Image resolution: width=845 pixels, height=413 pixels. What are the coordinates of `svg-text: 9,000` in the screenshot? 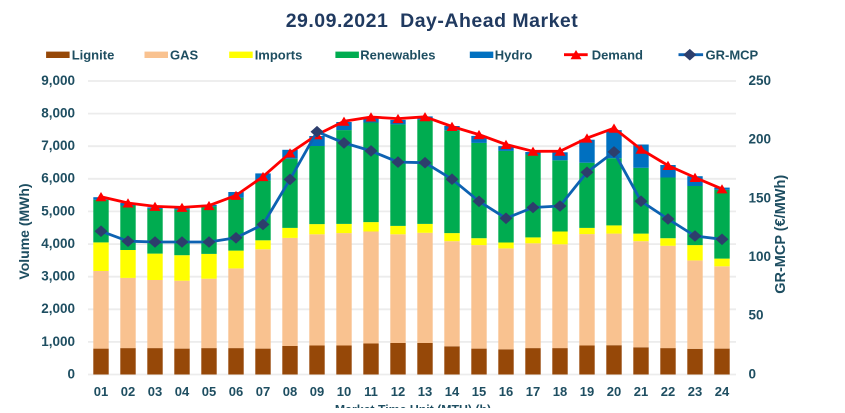 It's located at (58, 80).